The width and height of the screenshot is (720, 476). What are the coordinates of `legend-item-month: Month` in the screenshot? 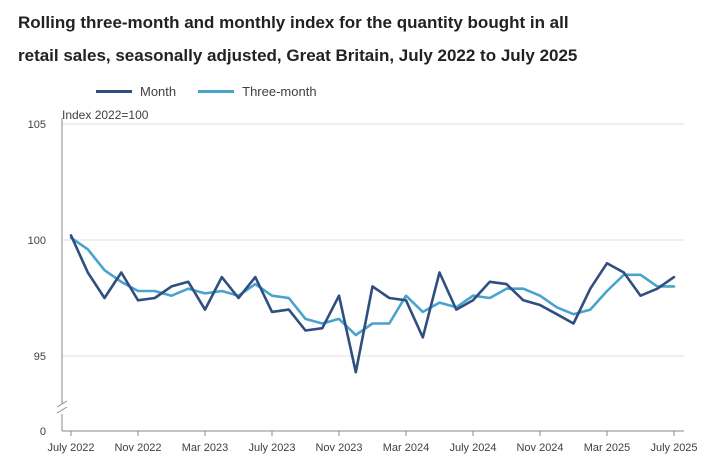 It's located at (136, 91).